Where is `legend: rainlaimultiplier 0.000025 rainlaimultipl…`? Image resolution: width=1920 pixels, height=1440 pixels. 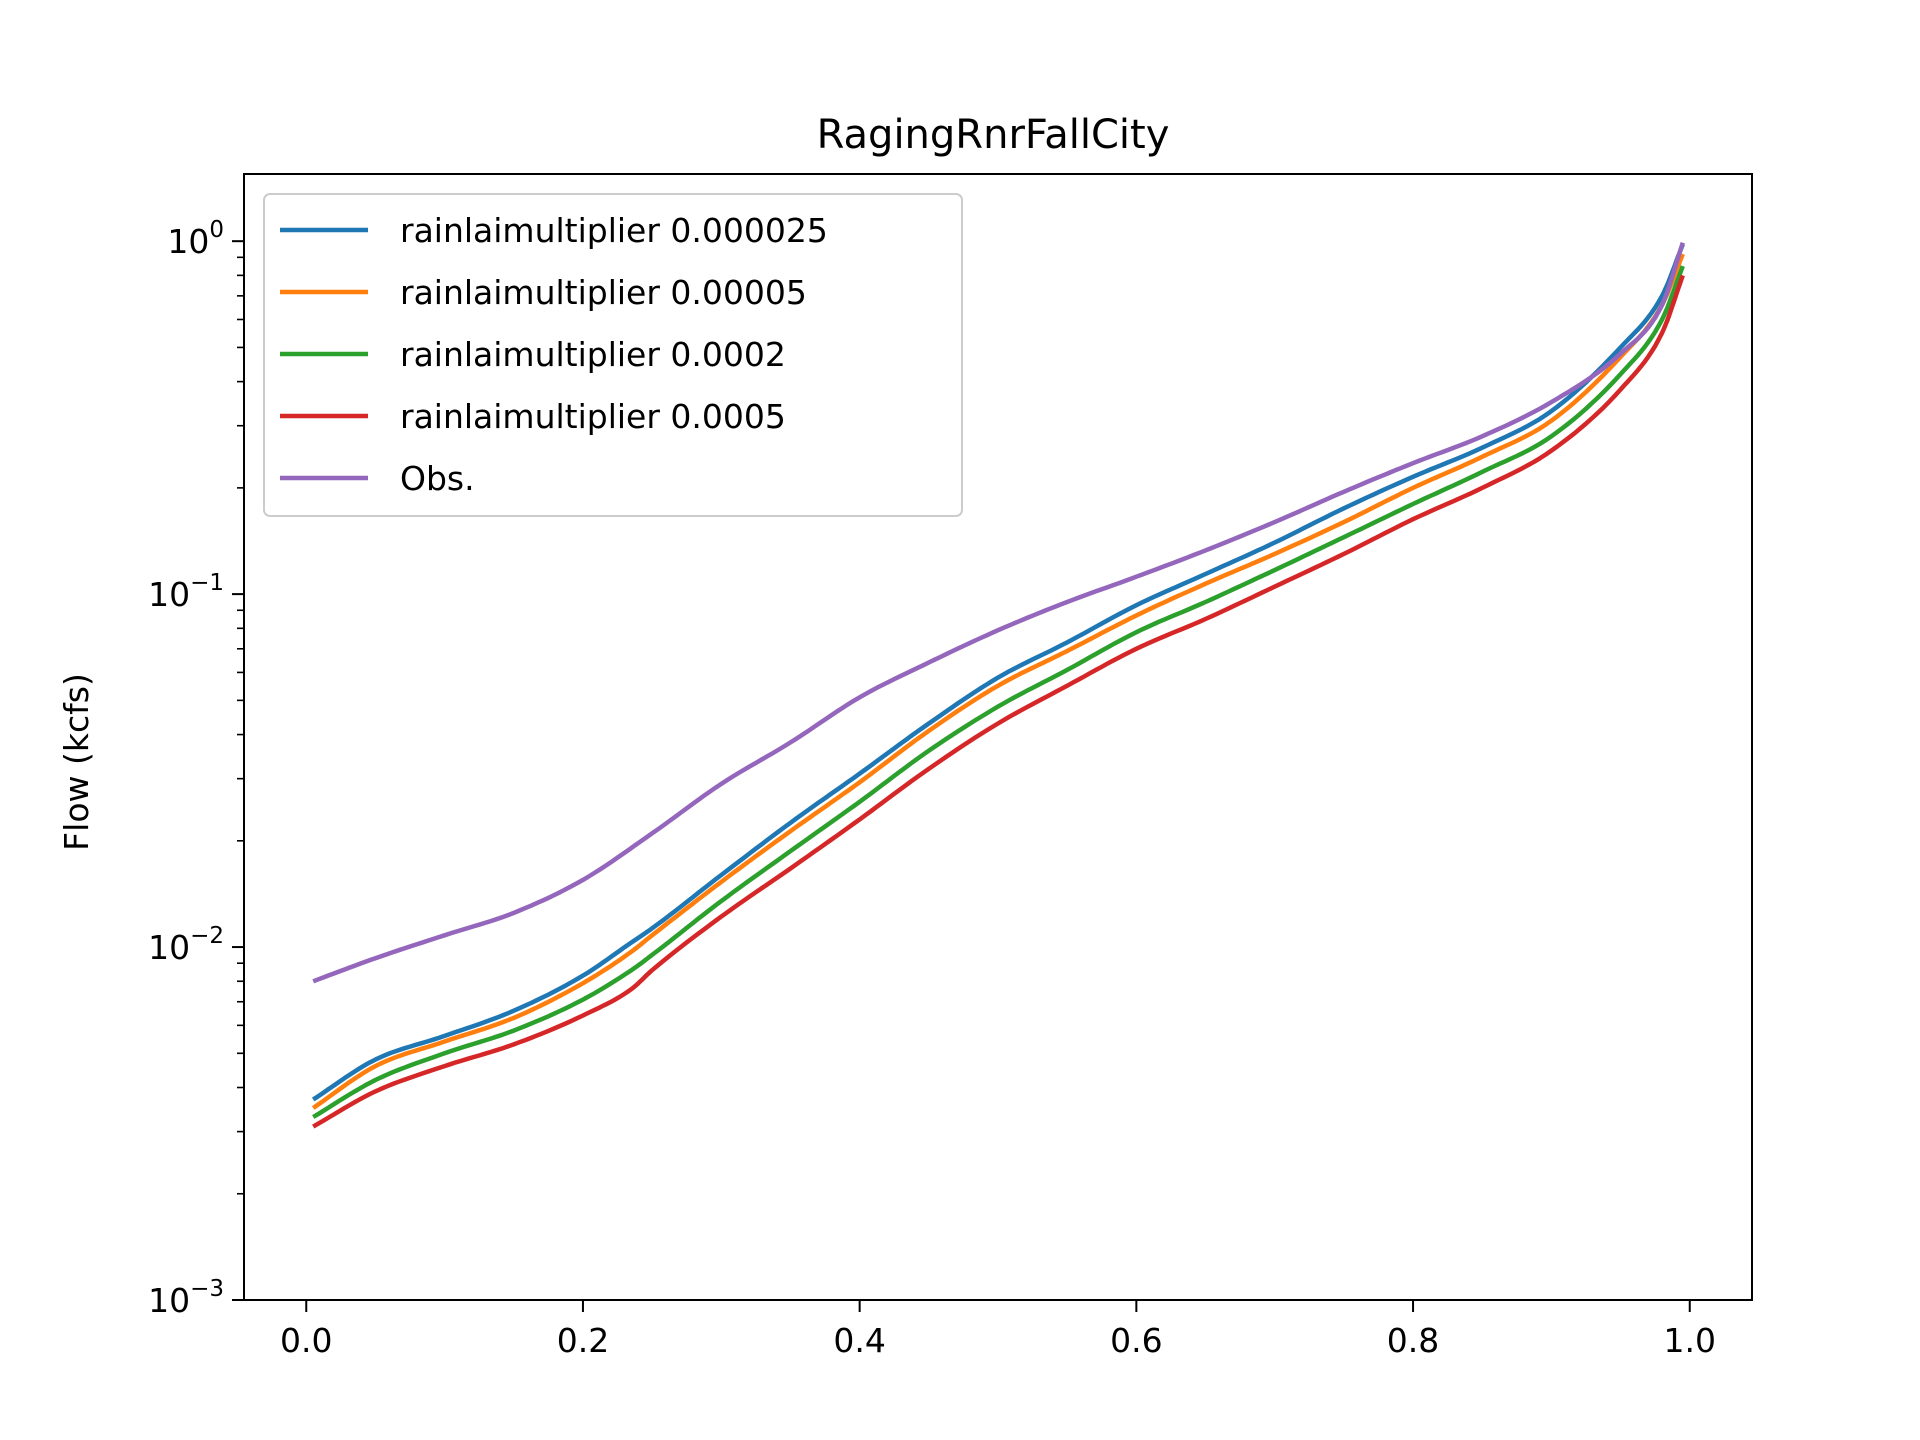
legend: rainlaimultiplier 0.000025 rainlaimultipl… is located at coordinates (613, 355).